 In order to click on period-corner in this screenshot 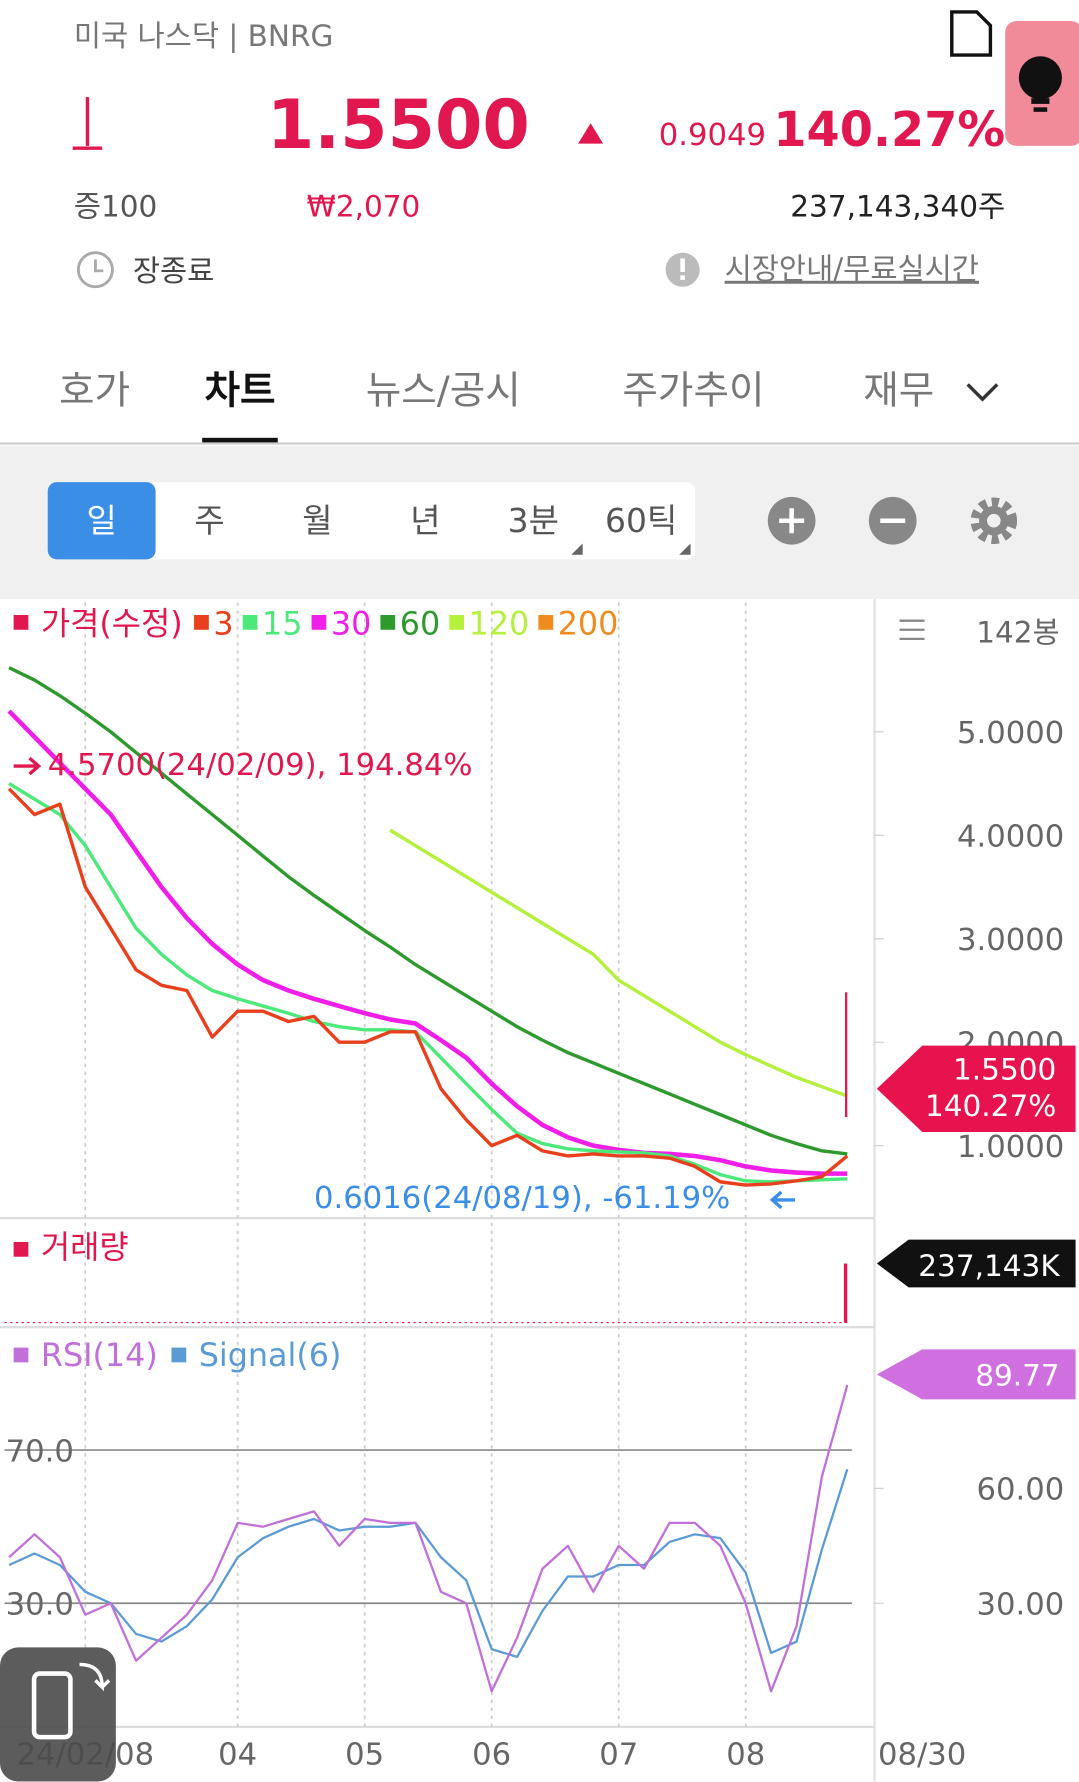, I will do `click(685, 549)`.